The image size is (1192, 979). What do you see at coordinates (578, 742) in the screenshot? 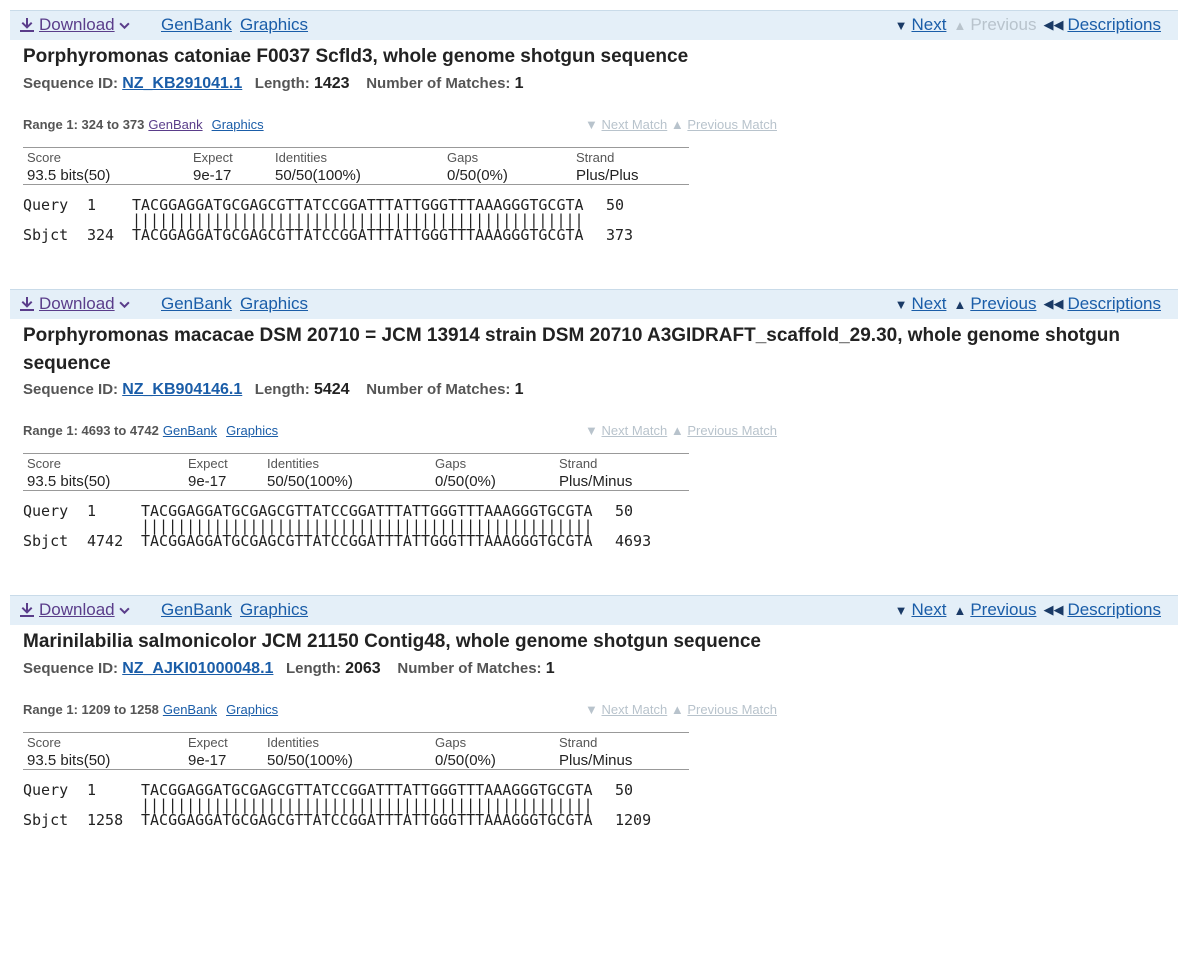
I see `strand-header: Strand` at bounding box center [578, 742].